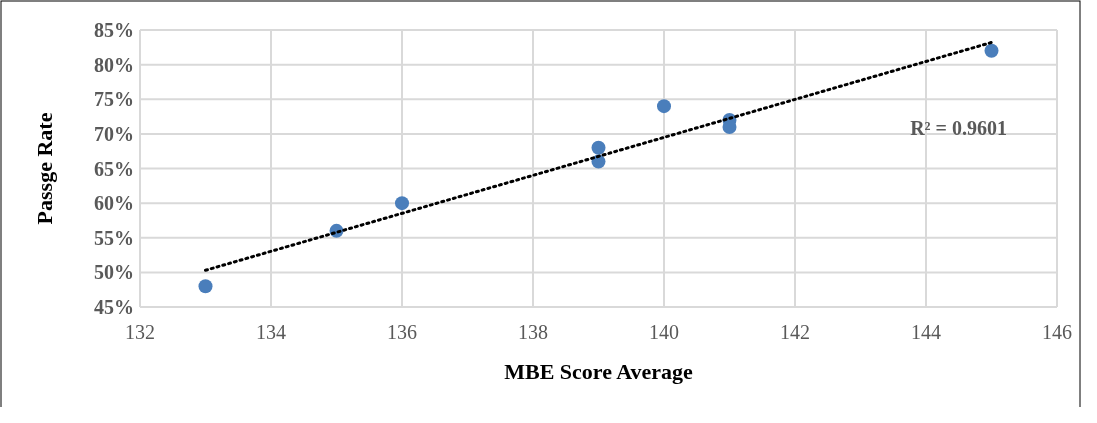 Image resolution: width=1097 pixels, height=423 pixels. What do you see at coordinates (533, 332) in the screenshot?
I see `x-tick-label: 138` at bounding box center [533, 332].